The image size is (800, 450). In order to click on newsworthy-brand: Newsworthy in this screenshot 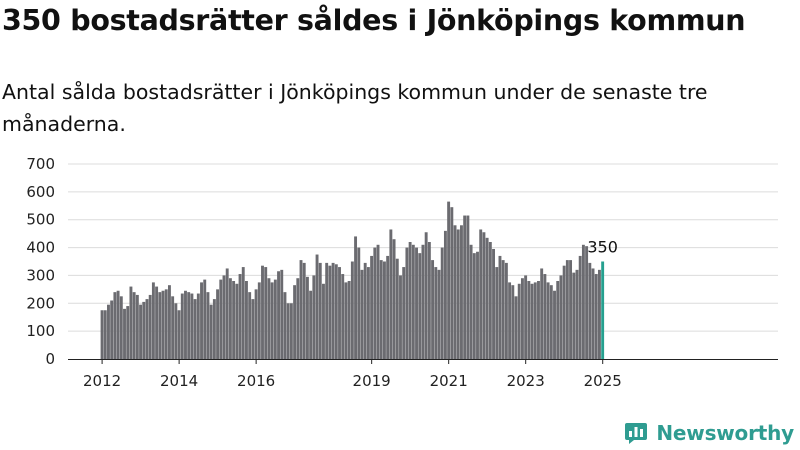, I will do `click(709, 433)`.